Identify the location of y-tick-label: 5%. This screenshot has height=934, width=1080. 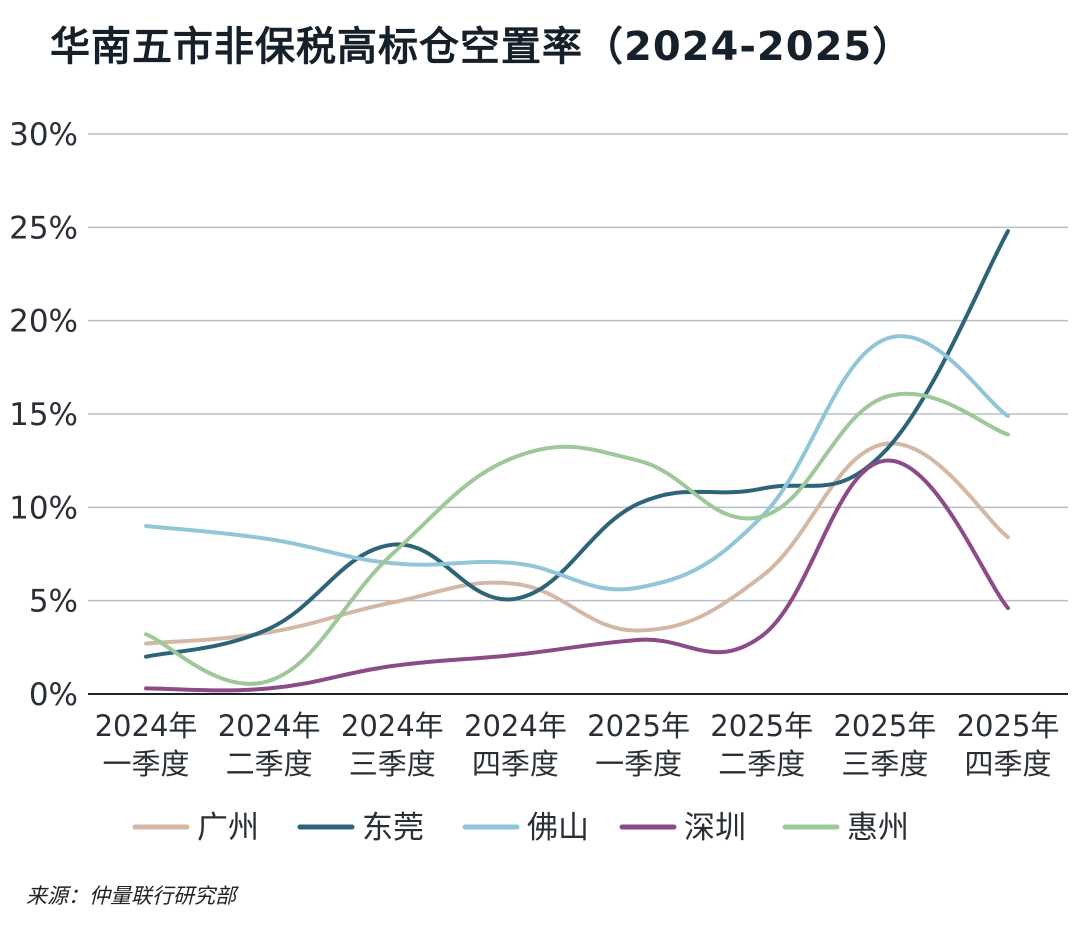
(53, 602).